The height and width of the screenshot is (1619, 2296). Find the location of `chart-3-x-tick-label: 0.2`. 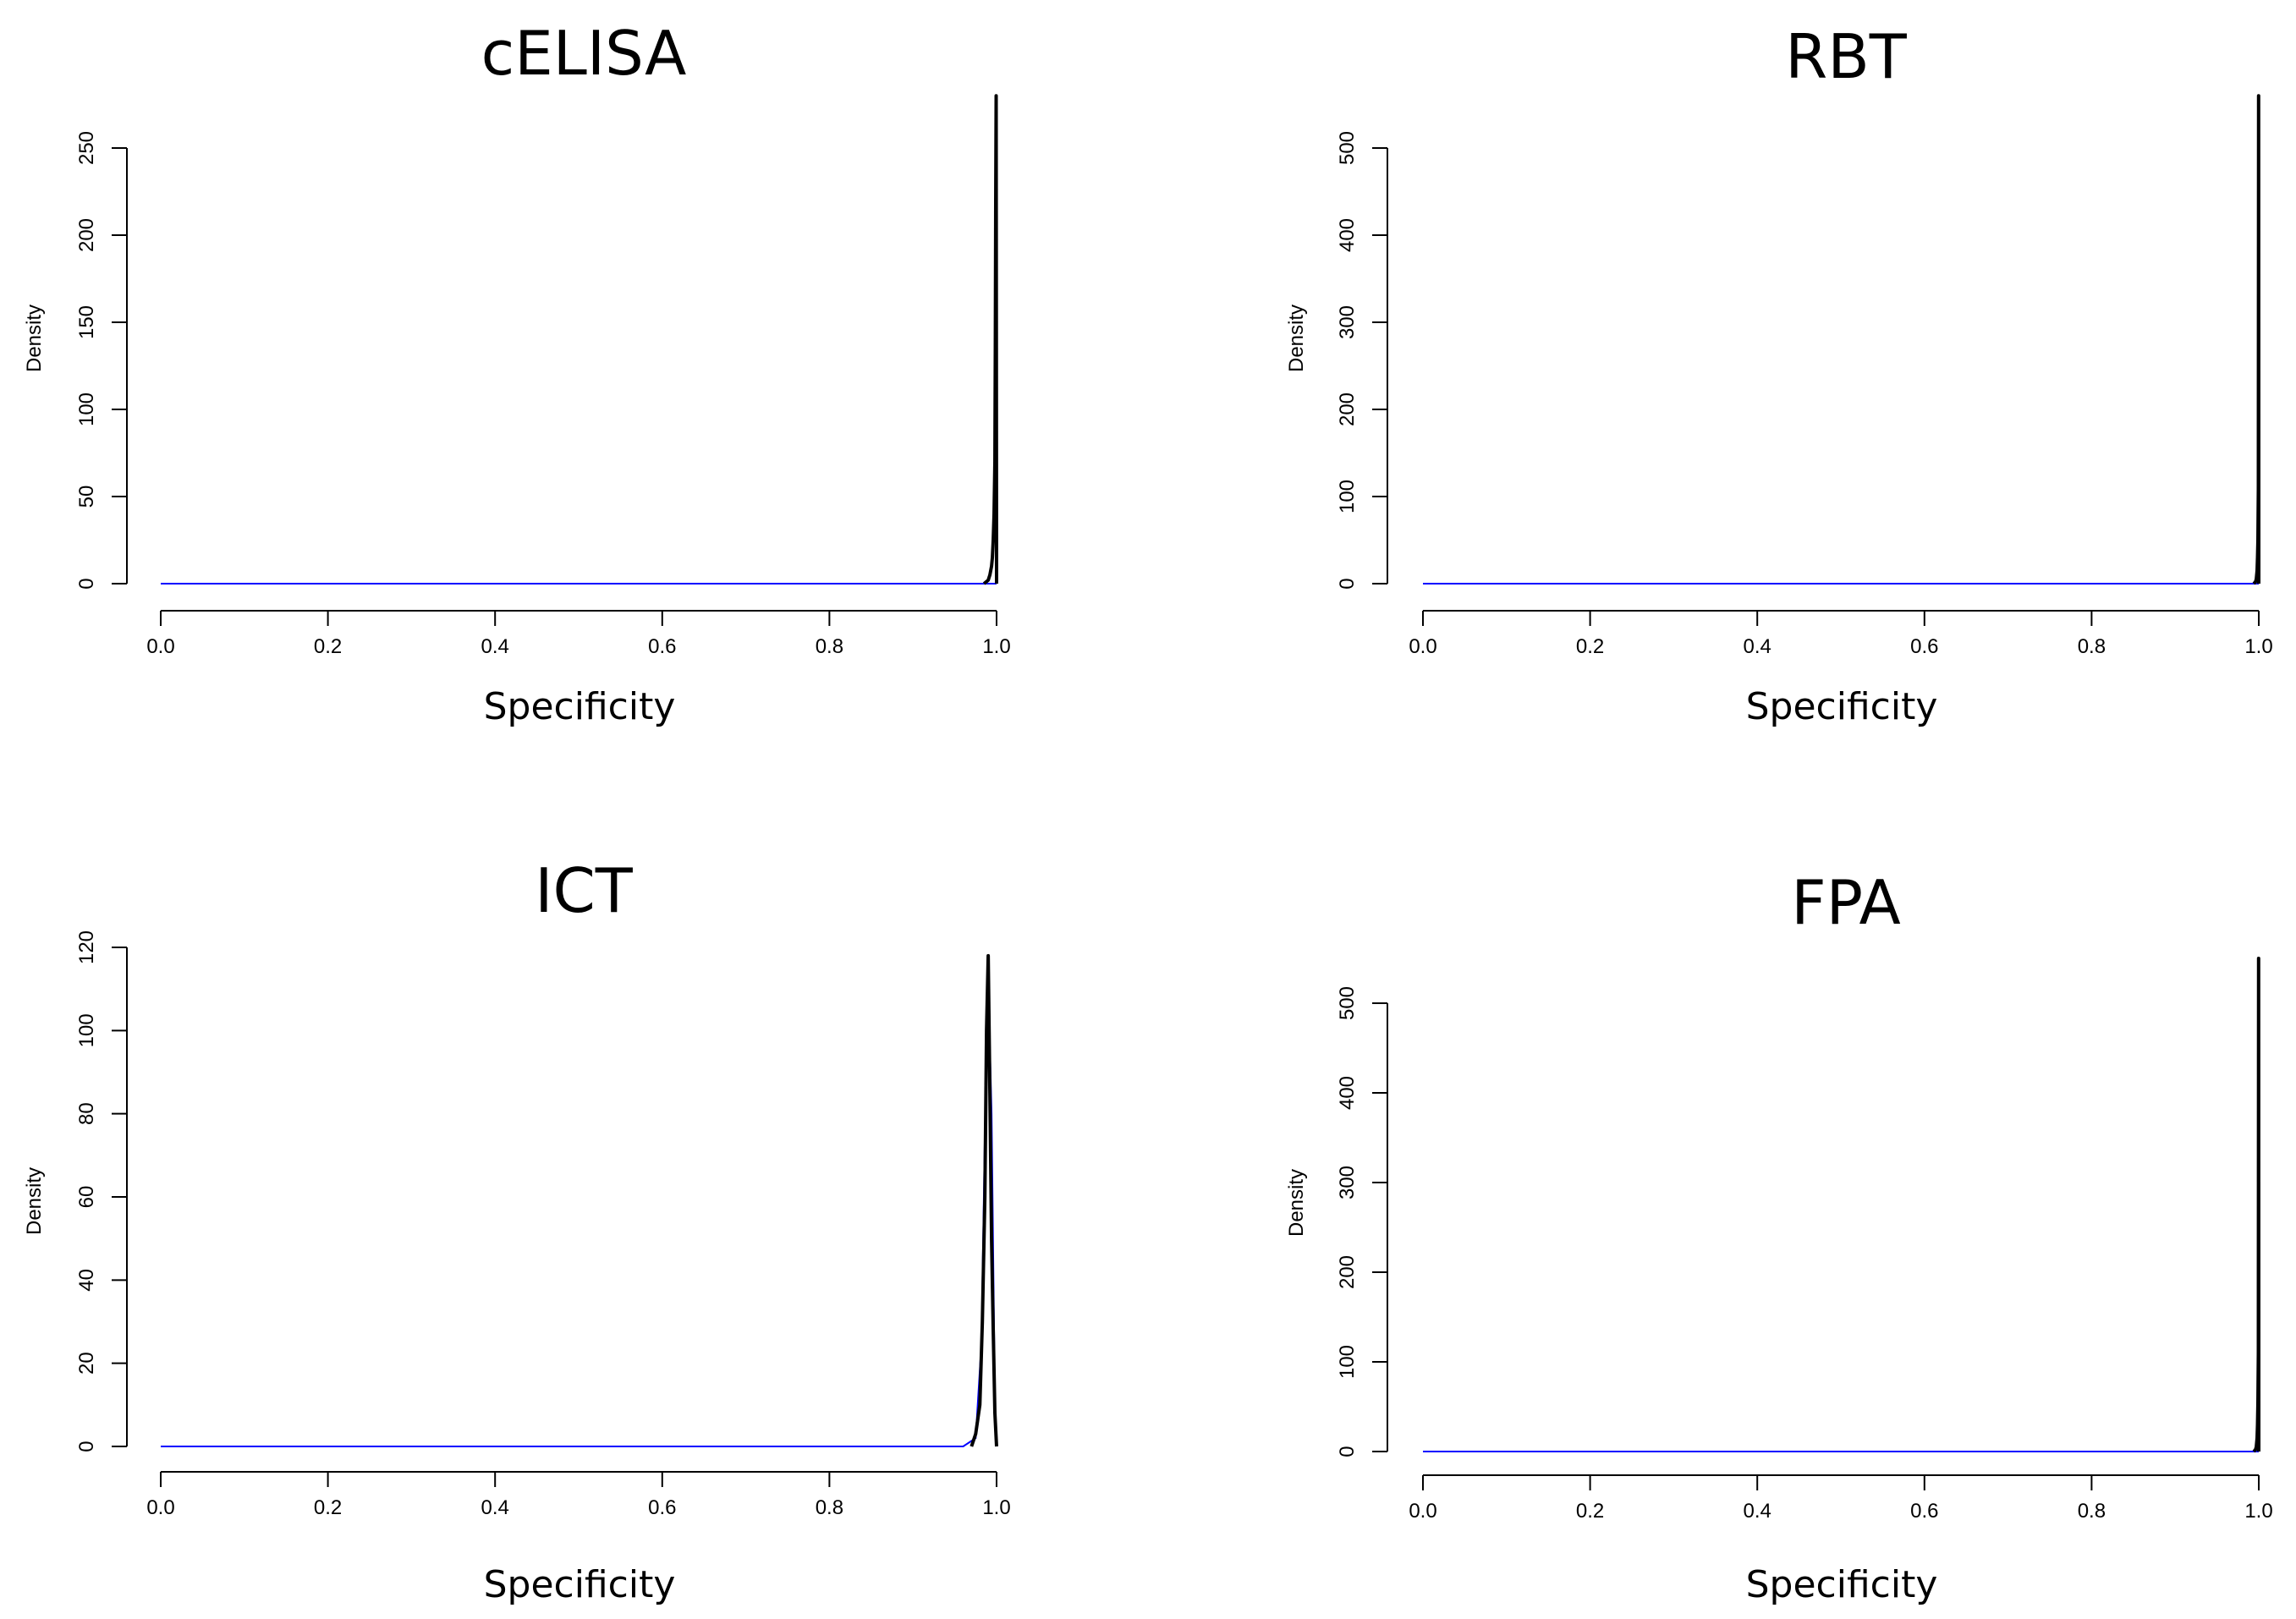

chart-3-x-tick-label: 0.2 is located at coordinates (1590, 1511).